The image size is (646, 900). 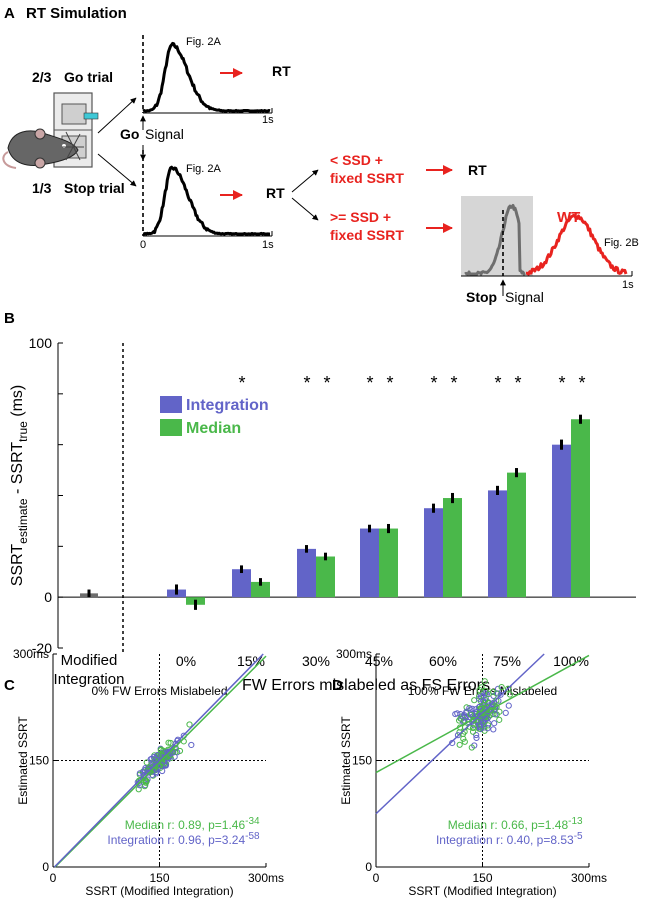 I want to click on stop-trial-label: Stop trial, so click(x=94, y=188).